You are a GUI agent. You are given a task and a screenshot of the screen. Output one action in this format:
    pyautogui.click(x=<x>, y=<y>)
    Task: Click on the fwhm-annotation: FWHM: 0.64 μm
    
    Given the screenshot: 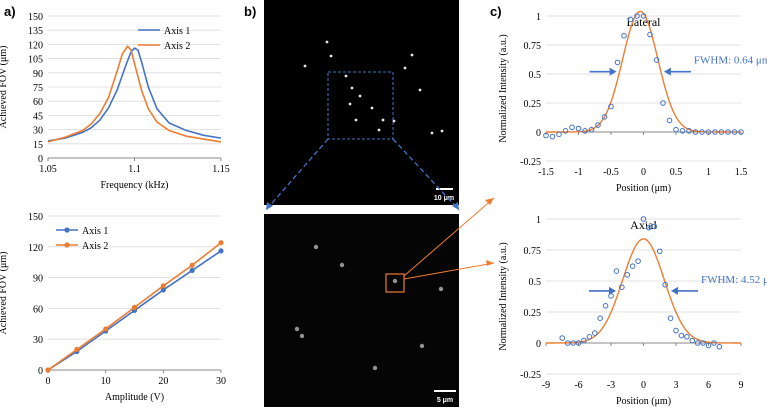 What is the action you would take?
    pyautogui.click(x=730, y=61)
    